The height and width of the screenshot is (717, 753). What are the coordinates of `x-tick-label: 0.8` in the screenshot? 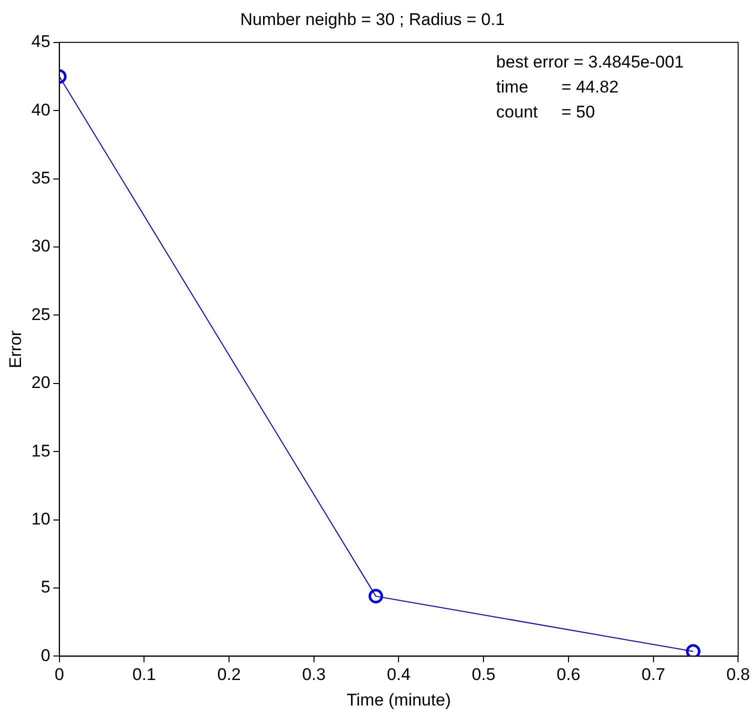 It's located at (738, 674).